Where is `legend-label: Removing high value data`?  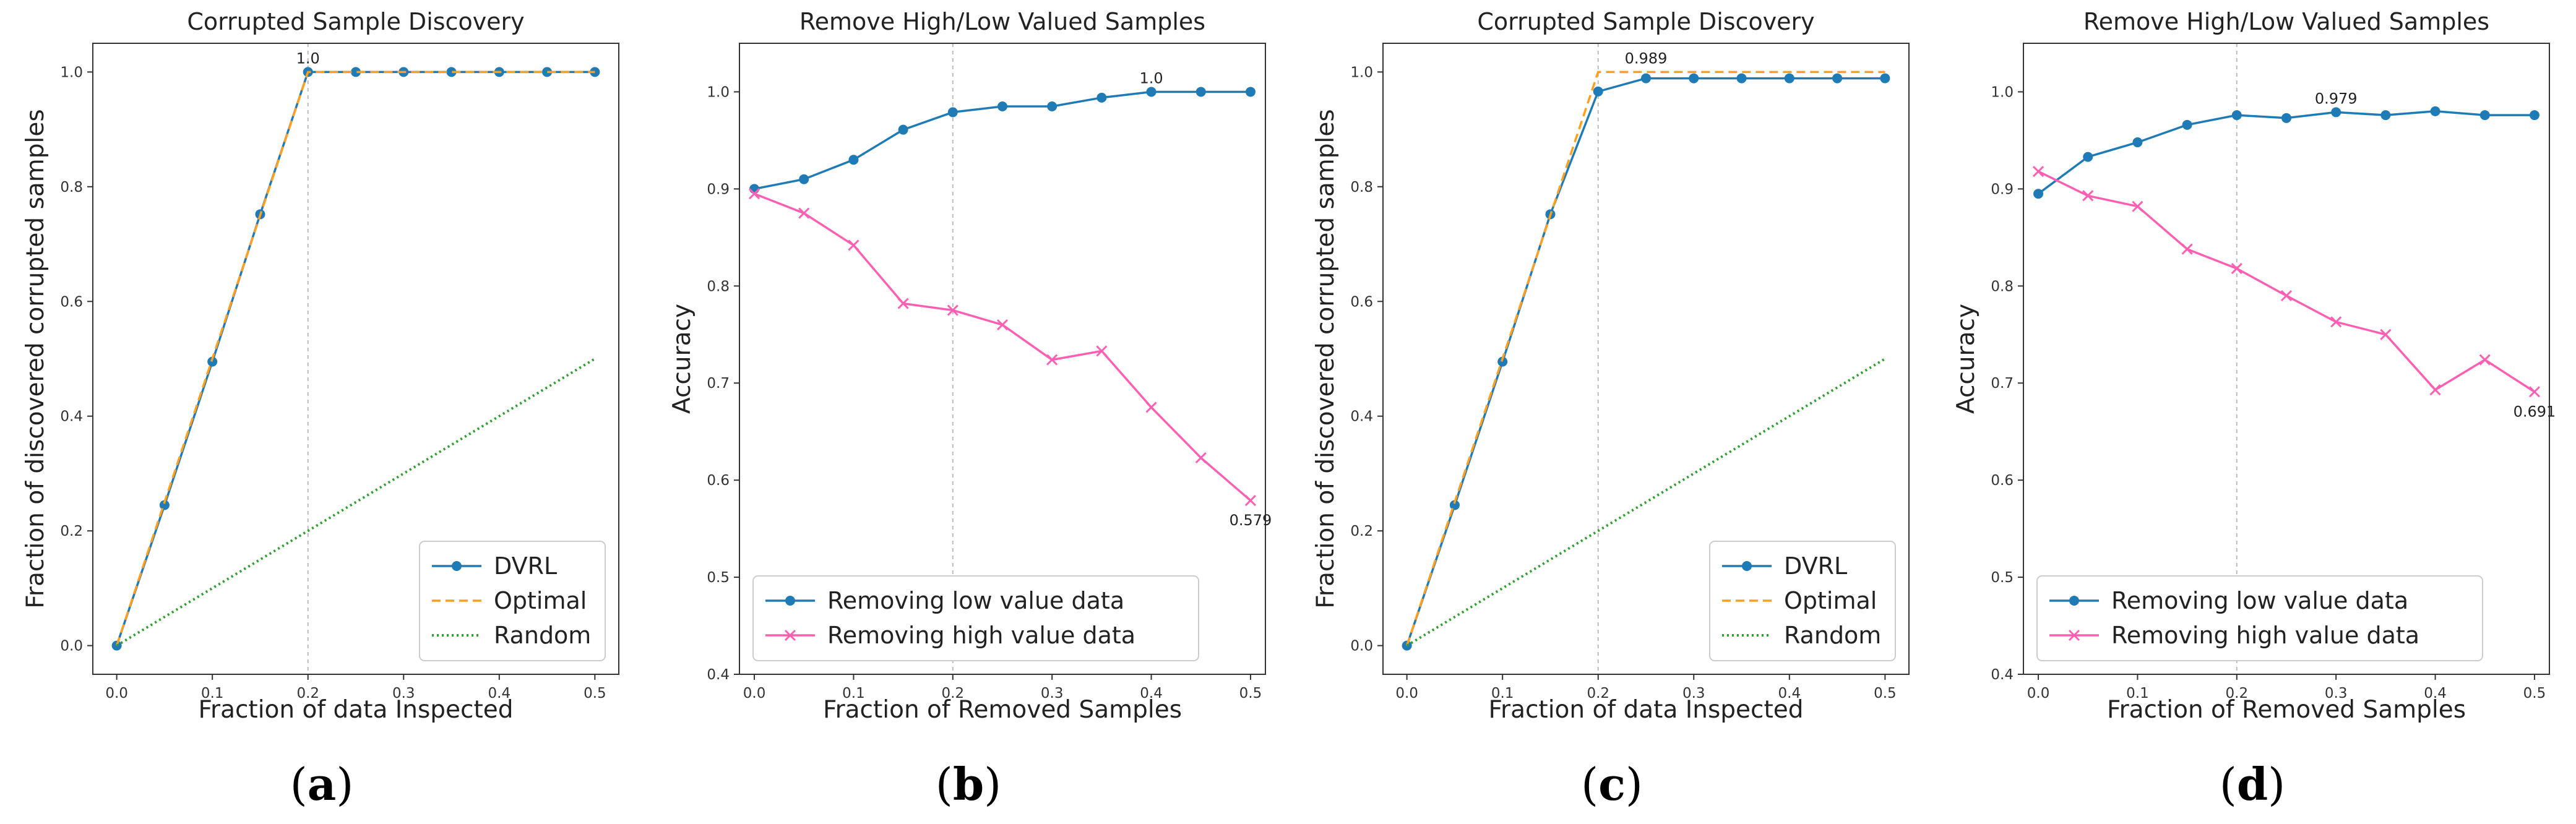 legend-label: Removing high value data is located at coordinates (981, 635).